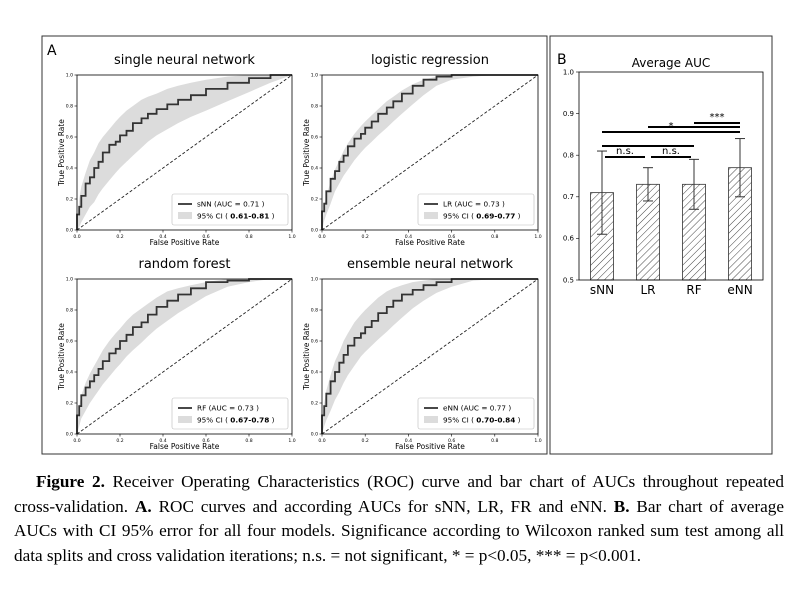 This screenshot has width=800, height=596. I want to click on roc-legend-curve-label: LR (AUC = 0.73 ), so click(474, 204).